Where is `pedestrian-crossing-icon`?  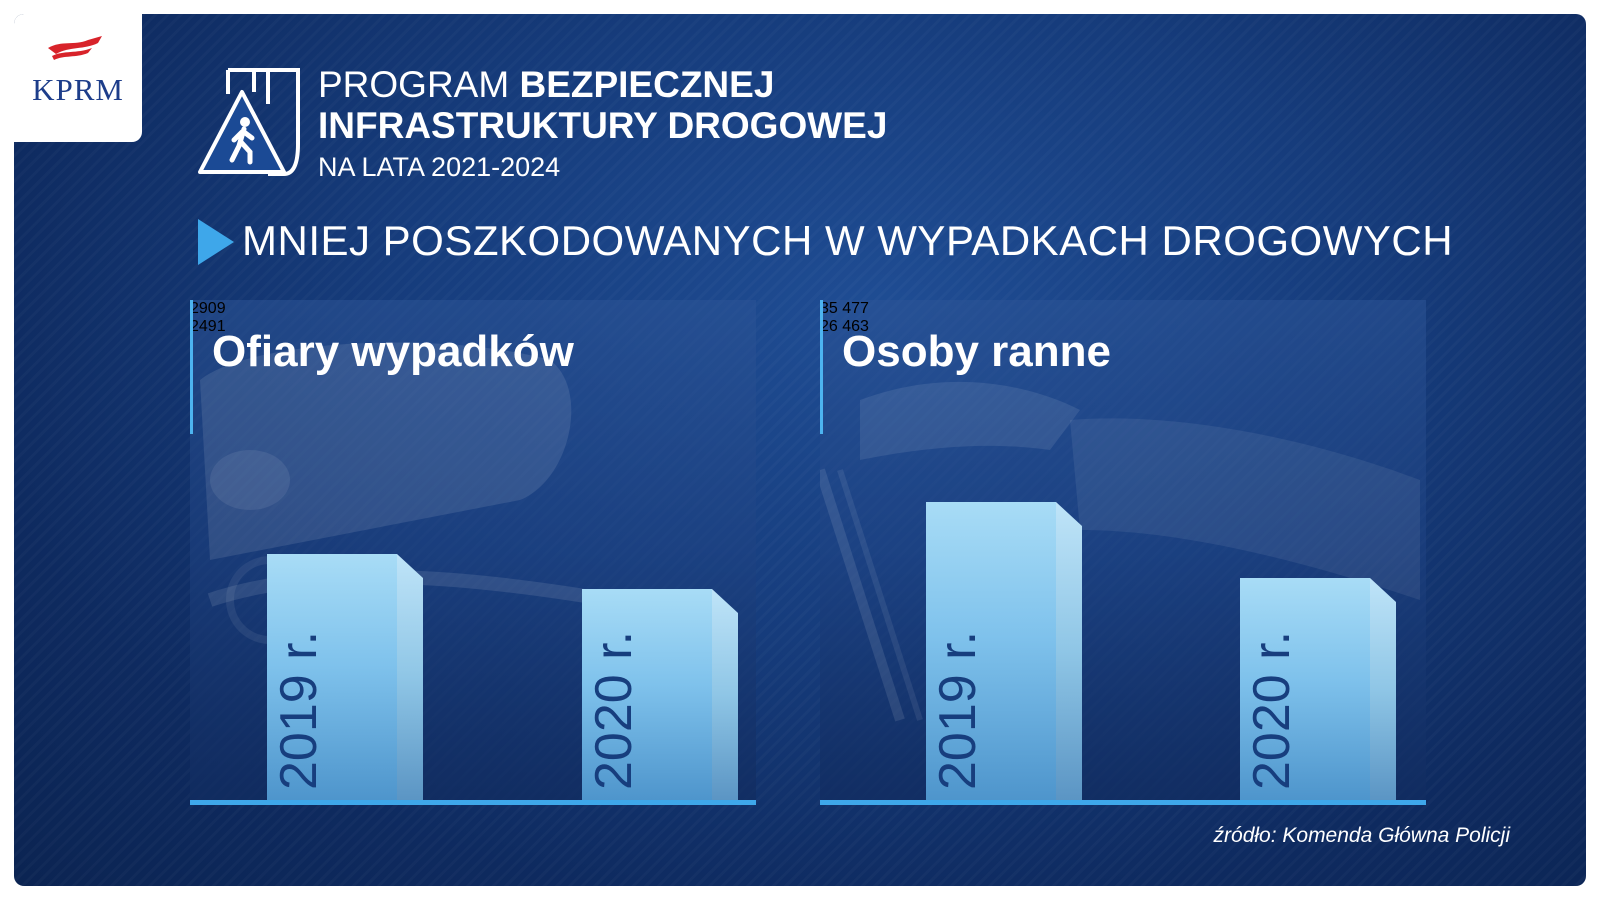
pedestrian-crossing-icon is located at coordinates (249, 122).